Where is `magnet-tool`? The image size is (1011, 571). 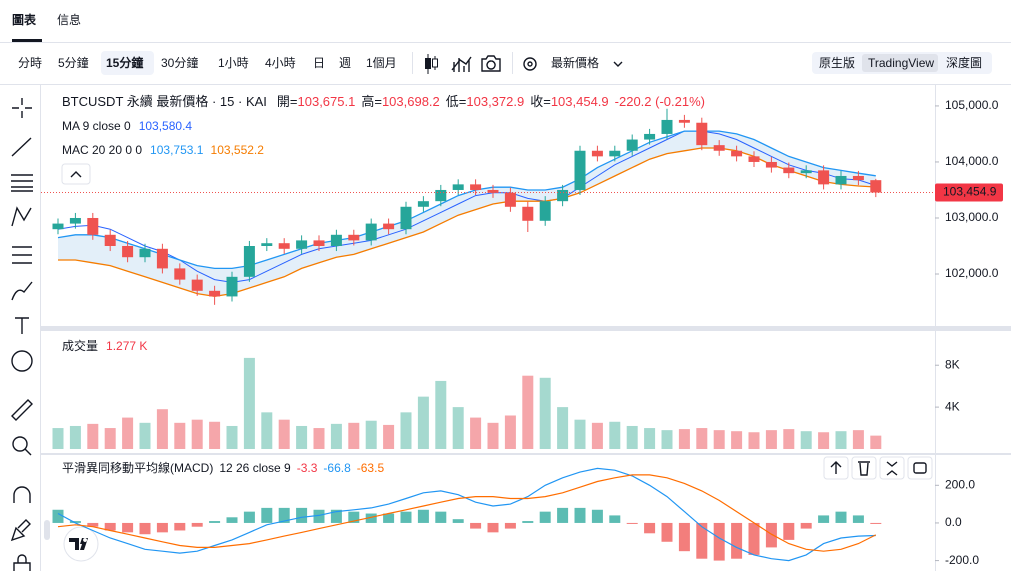 magnet-tool is located at coordinates (22, 494).